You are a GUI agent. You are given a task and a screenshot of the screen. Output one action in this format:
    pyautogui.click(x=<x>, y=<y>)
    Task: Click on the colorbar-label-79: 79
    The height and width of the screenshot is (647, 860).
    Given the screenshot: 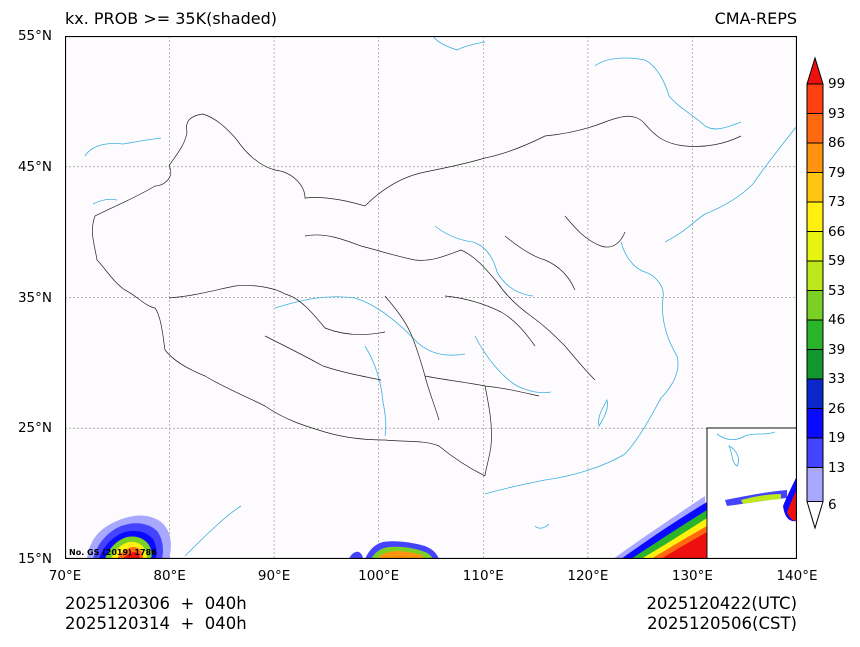 What is the action you would take?
    pyautogui.click(x=837, y=172)
    